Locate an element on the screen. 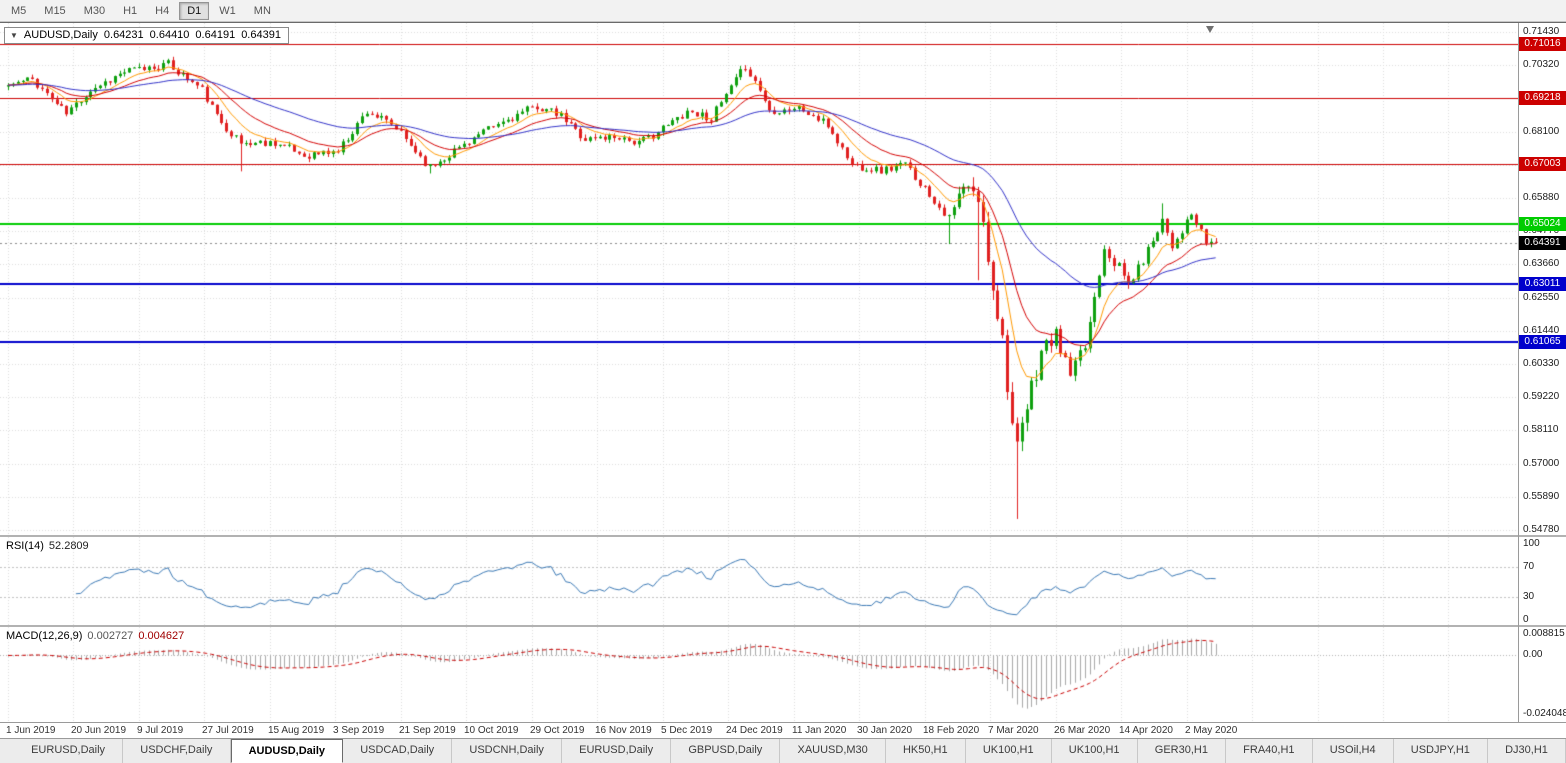 Image resolution: width=1566 pixels, height=763 pixels. time-axis-label: 3 Sep 2019 is located at coordinates (359, 730).